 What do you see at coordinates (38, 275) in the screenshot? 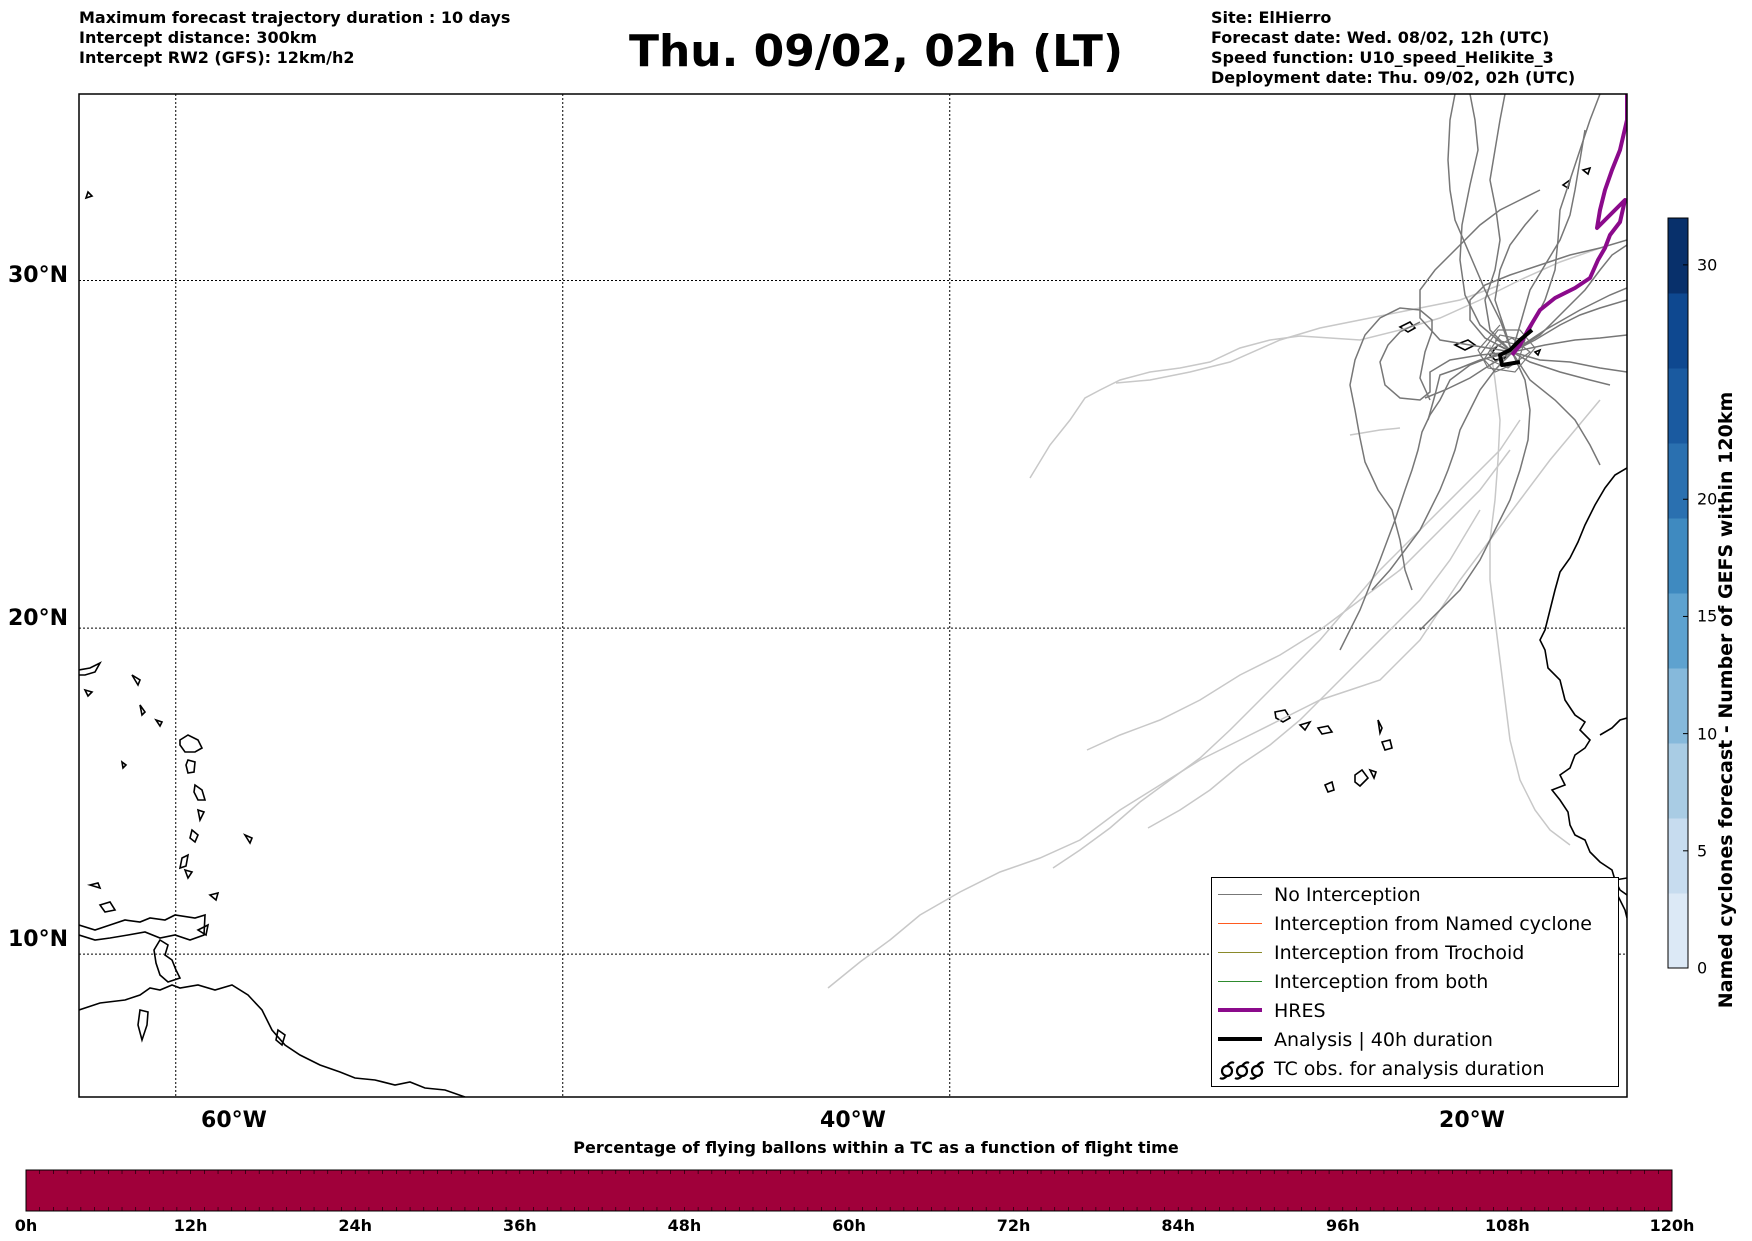
I see `lat-label-30n: 30°N` at bounding box center [38, 275].